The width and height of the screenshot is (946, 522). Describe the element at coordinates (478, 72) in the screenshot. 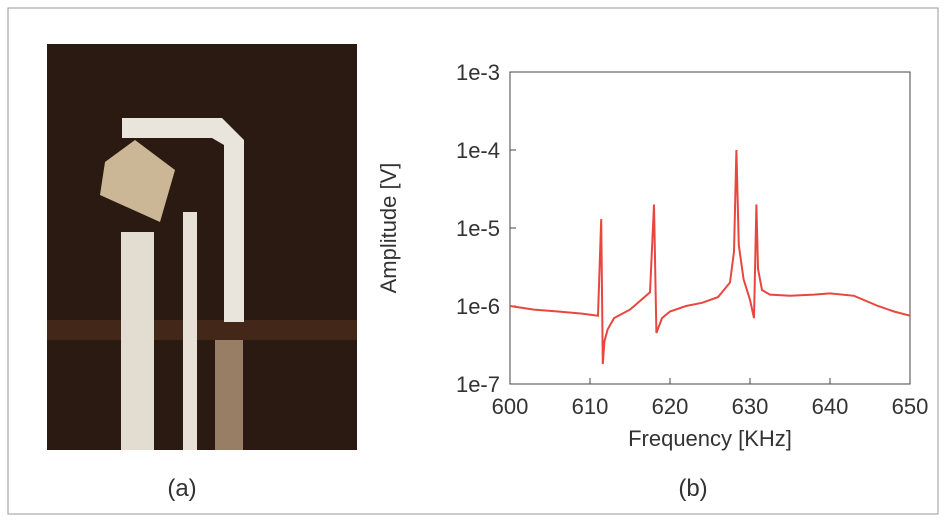

I see `y-tick-label: 1e-3` at that location.